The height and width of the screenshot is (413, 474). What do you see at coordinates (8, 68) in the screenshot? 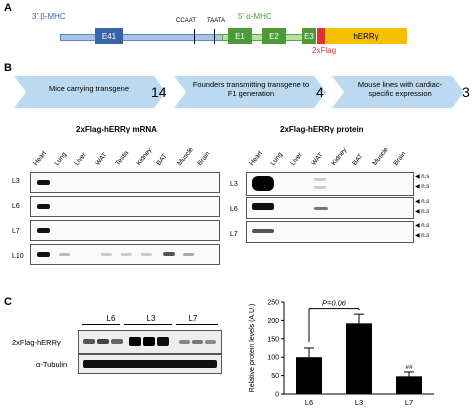
I see `panel-label-b: B` at bounding box center [8, 68].